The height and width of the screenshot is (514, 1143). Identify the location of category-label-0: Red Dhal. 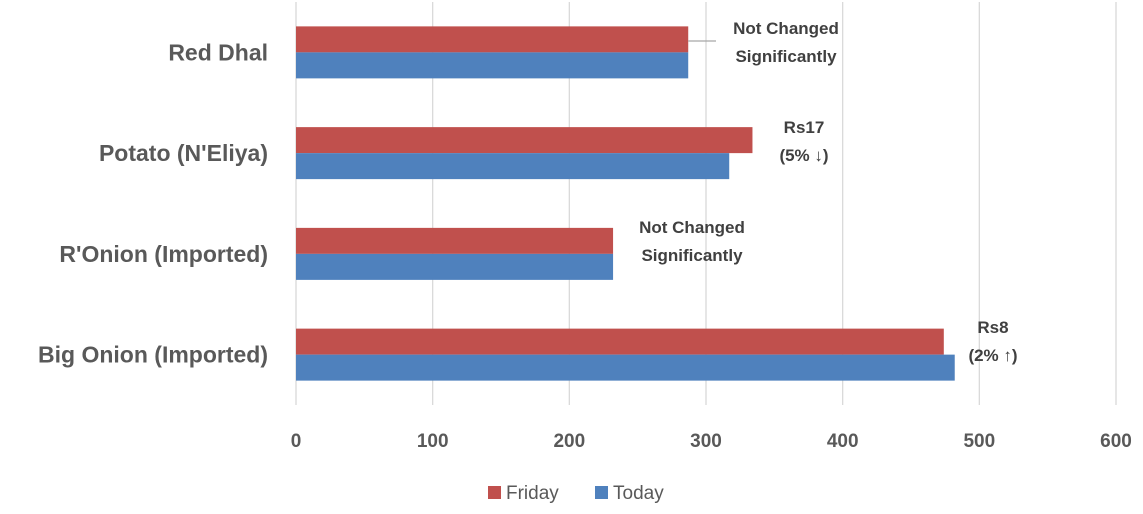
(218, 52).